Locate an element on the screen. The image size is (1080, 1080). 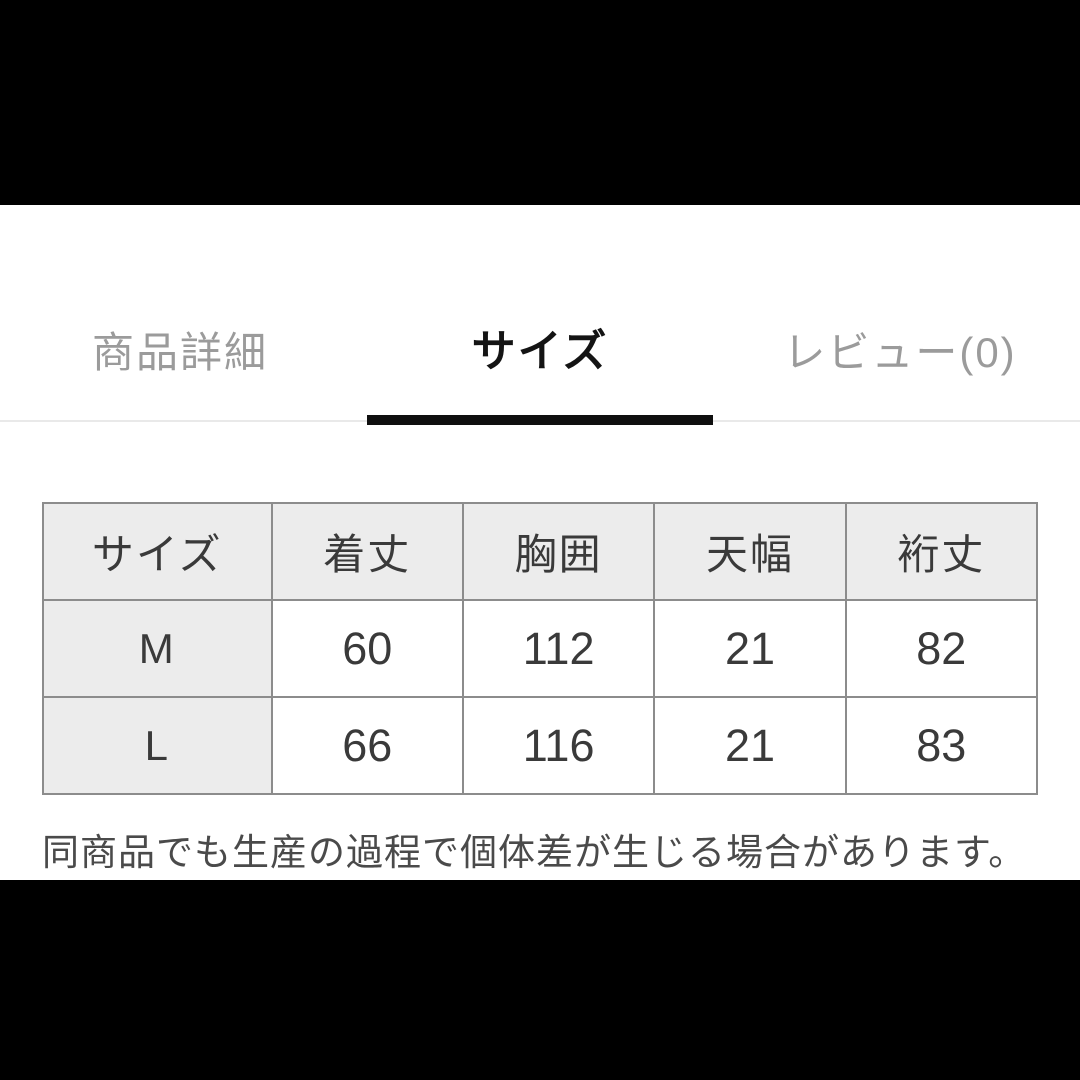
tab-reviews-label: レビュー(0) is located at coordinates (900, 352).